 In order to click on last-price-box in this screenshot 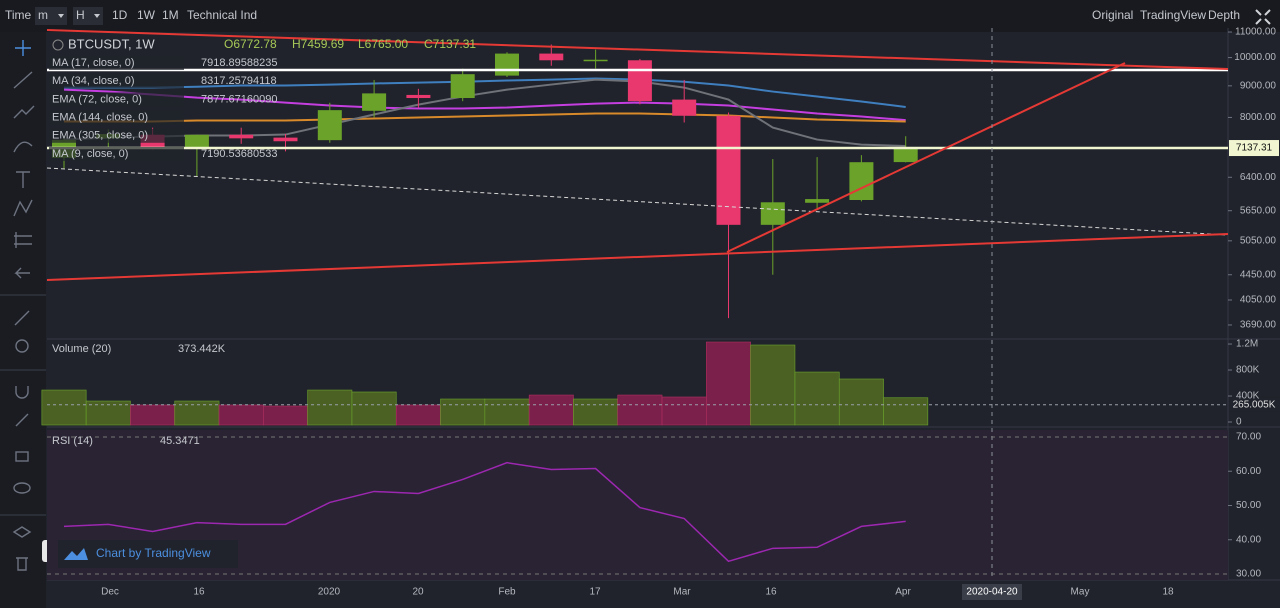, I will do `click(1254, 148)`.